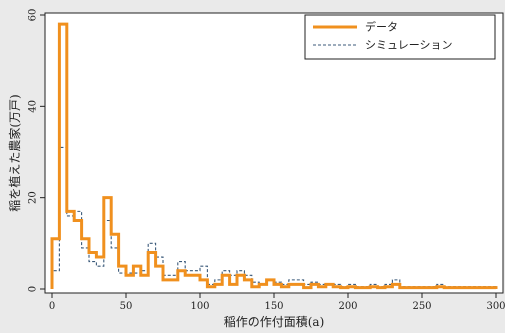  Describe the element at coordinates (274, 321) in the screenshot. I see `x-axis-title: 稲作の作付面積(a)` at that location.